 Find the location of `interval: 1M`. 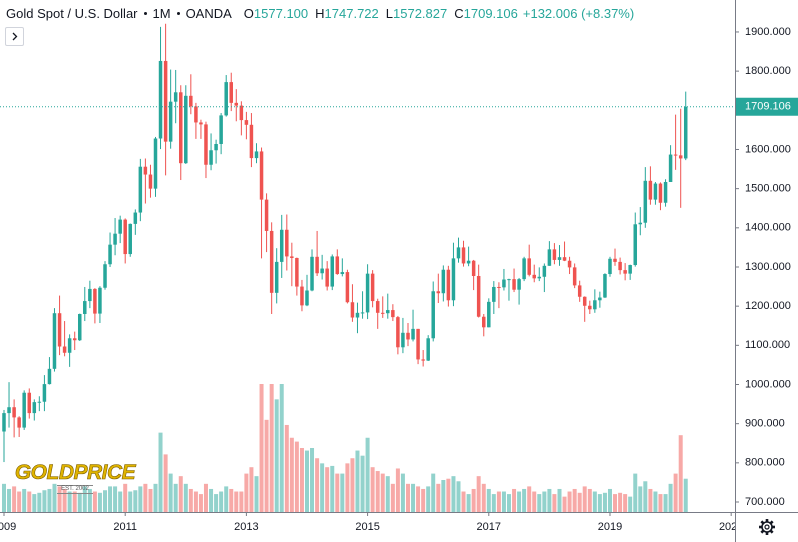

interval: 1M is located at coordinates (161, 13).